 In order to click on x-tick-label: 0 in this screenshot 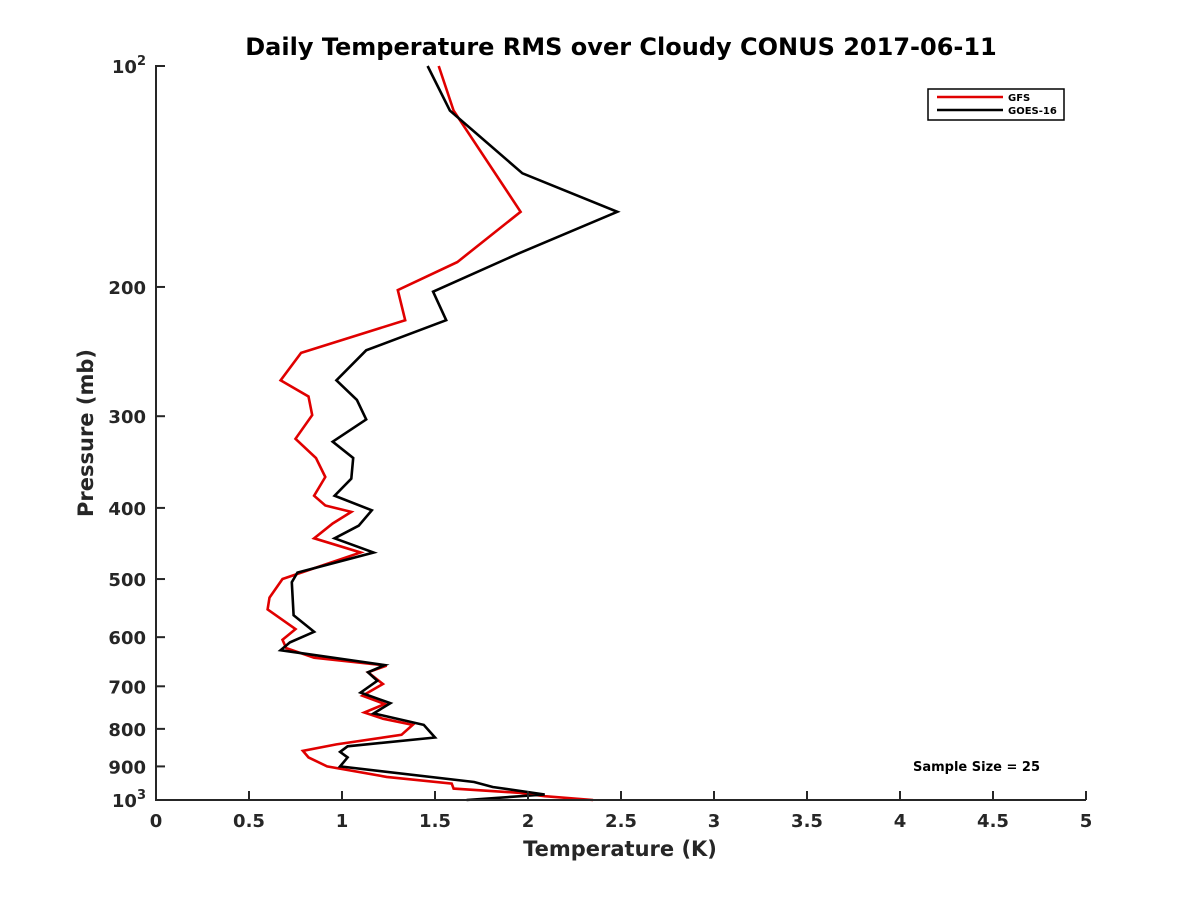, I will do `click(156, 821)`.